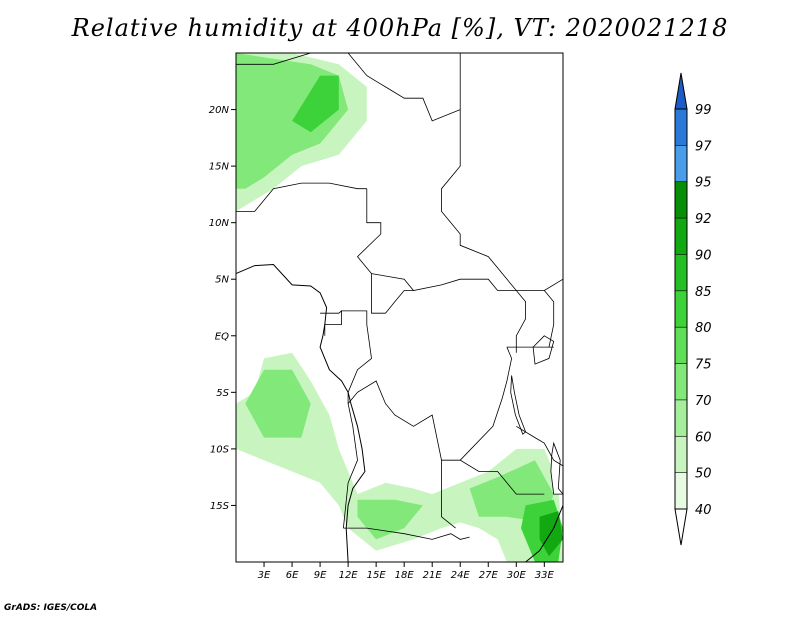 The width and height of the screenshot is (800, 618). What do you see at coordinates (51, 608) in the screenshot?
I see `grads-credit: GrADS: IGES/COLA` at bounding box center [51, 608].